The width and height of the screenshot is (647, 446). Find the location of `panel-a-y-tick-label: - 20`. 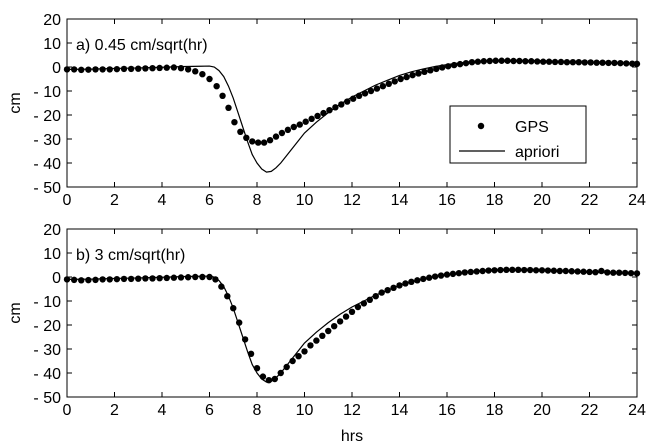

panel-a-y-tick-label: - 20 is located at coordinates (47, 116).